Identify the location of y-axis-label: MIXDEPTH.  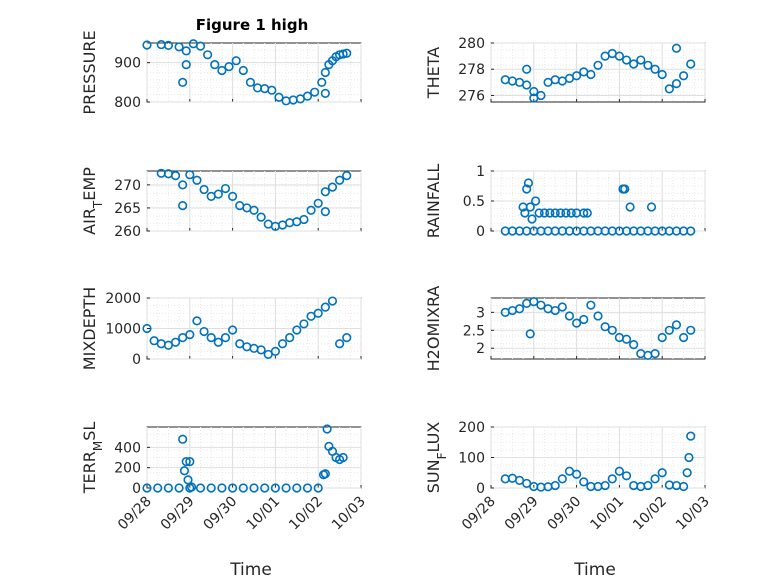
(89, 328).